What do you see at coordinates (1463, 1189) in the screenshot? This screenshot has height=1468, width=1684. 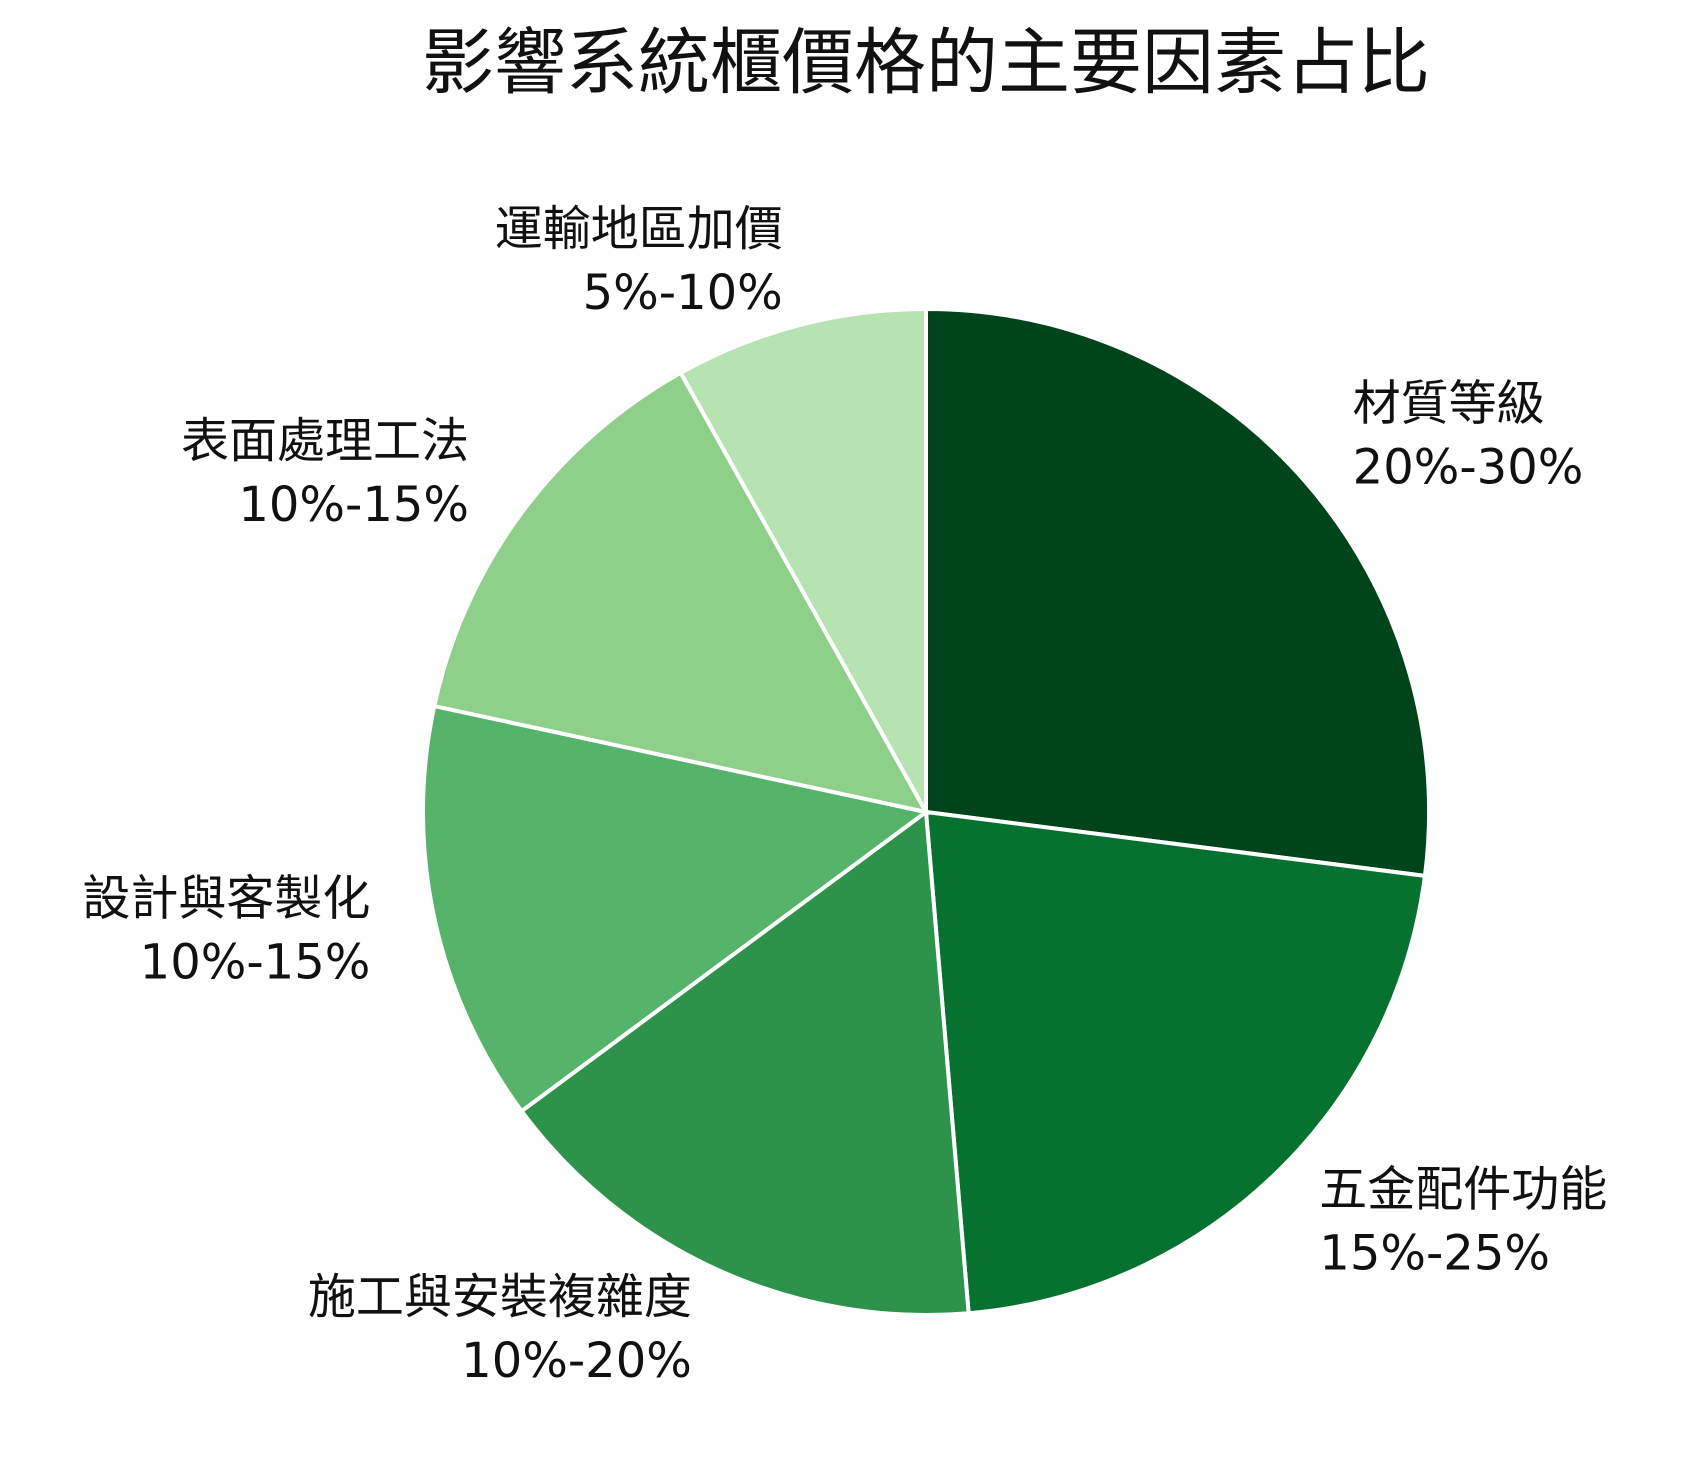 I see `slice-label: 五金配件功能` at bounding box center [1463, 1189].